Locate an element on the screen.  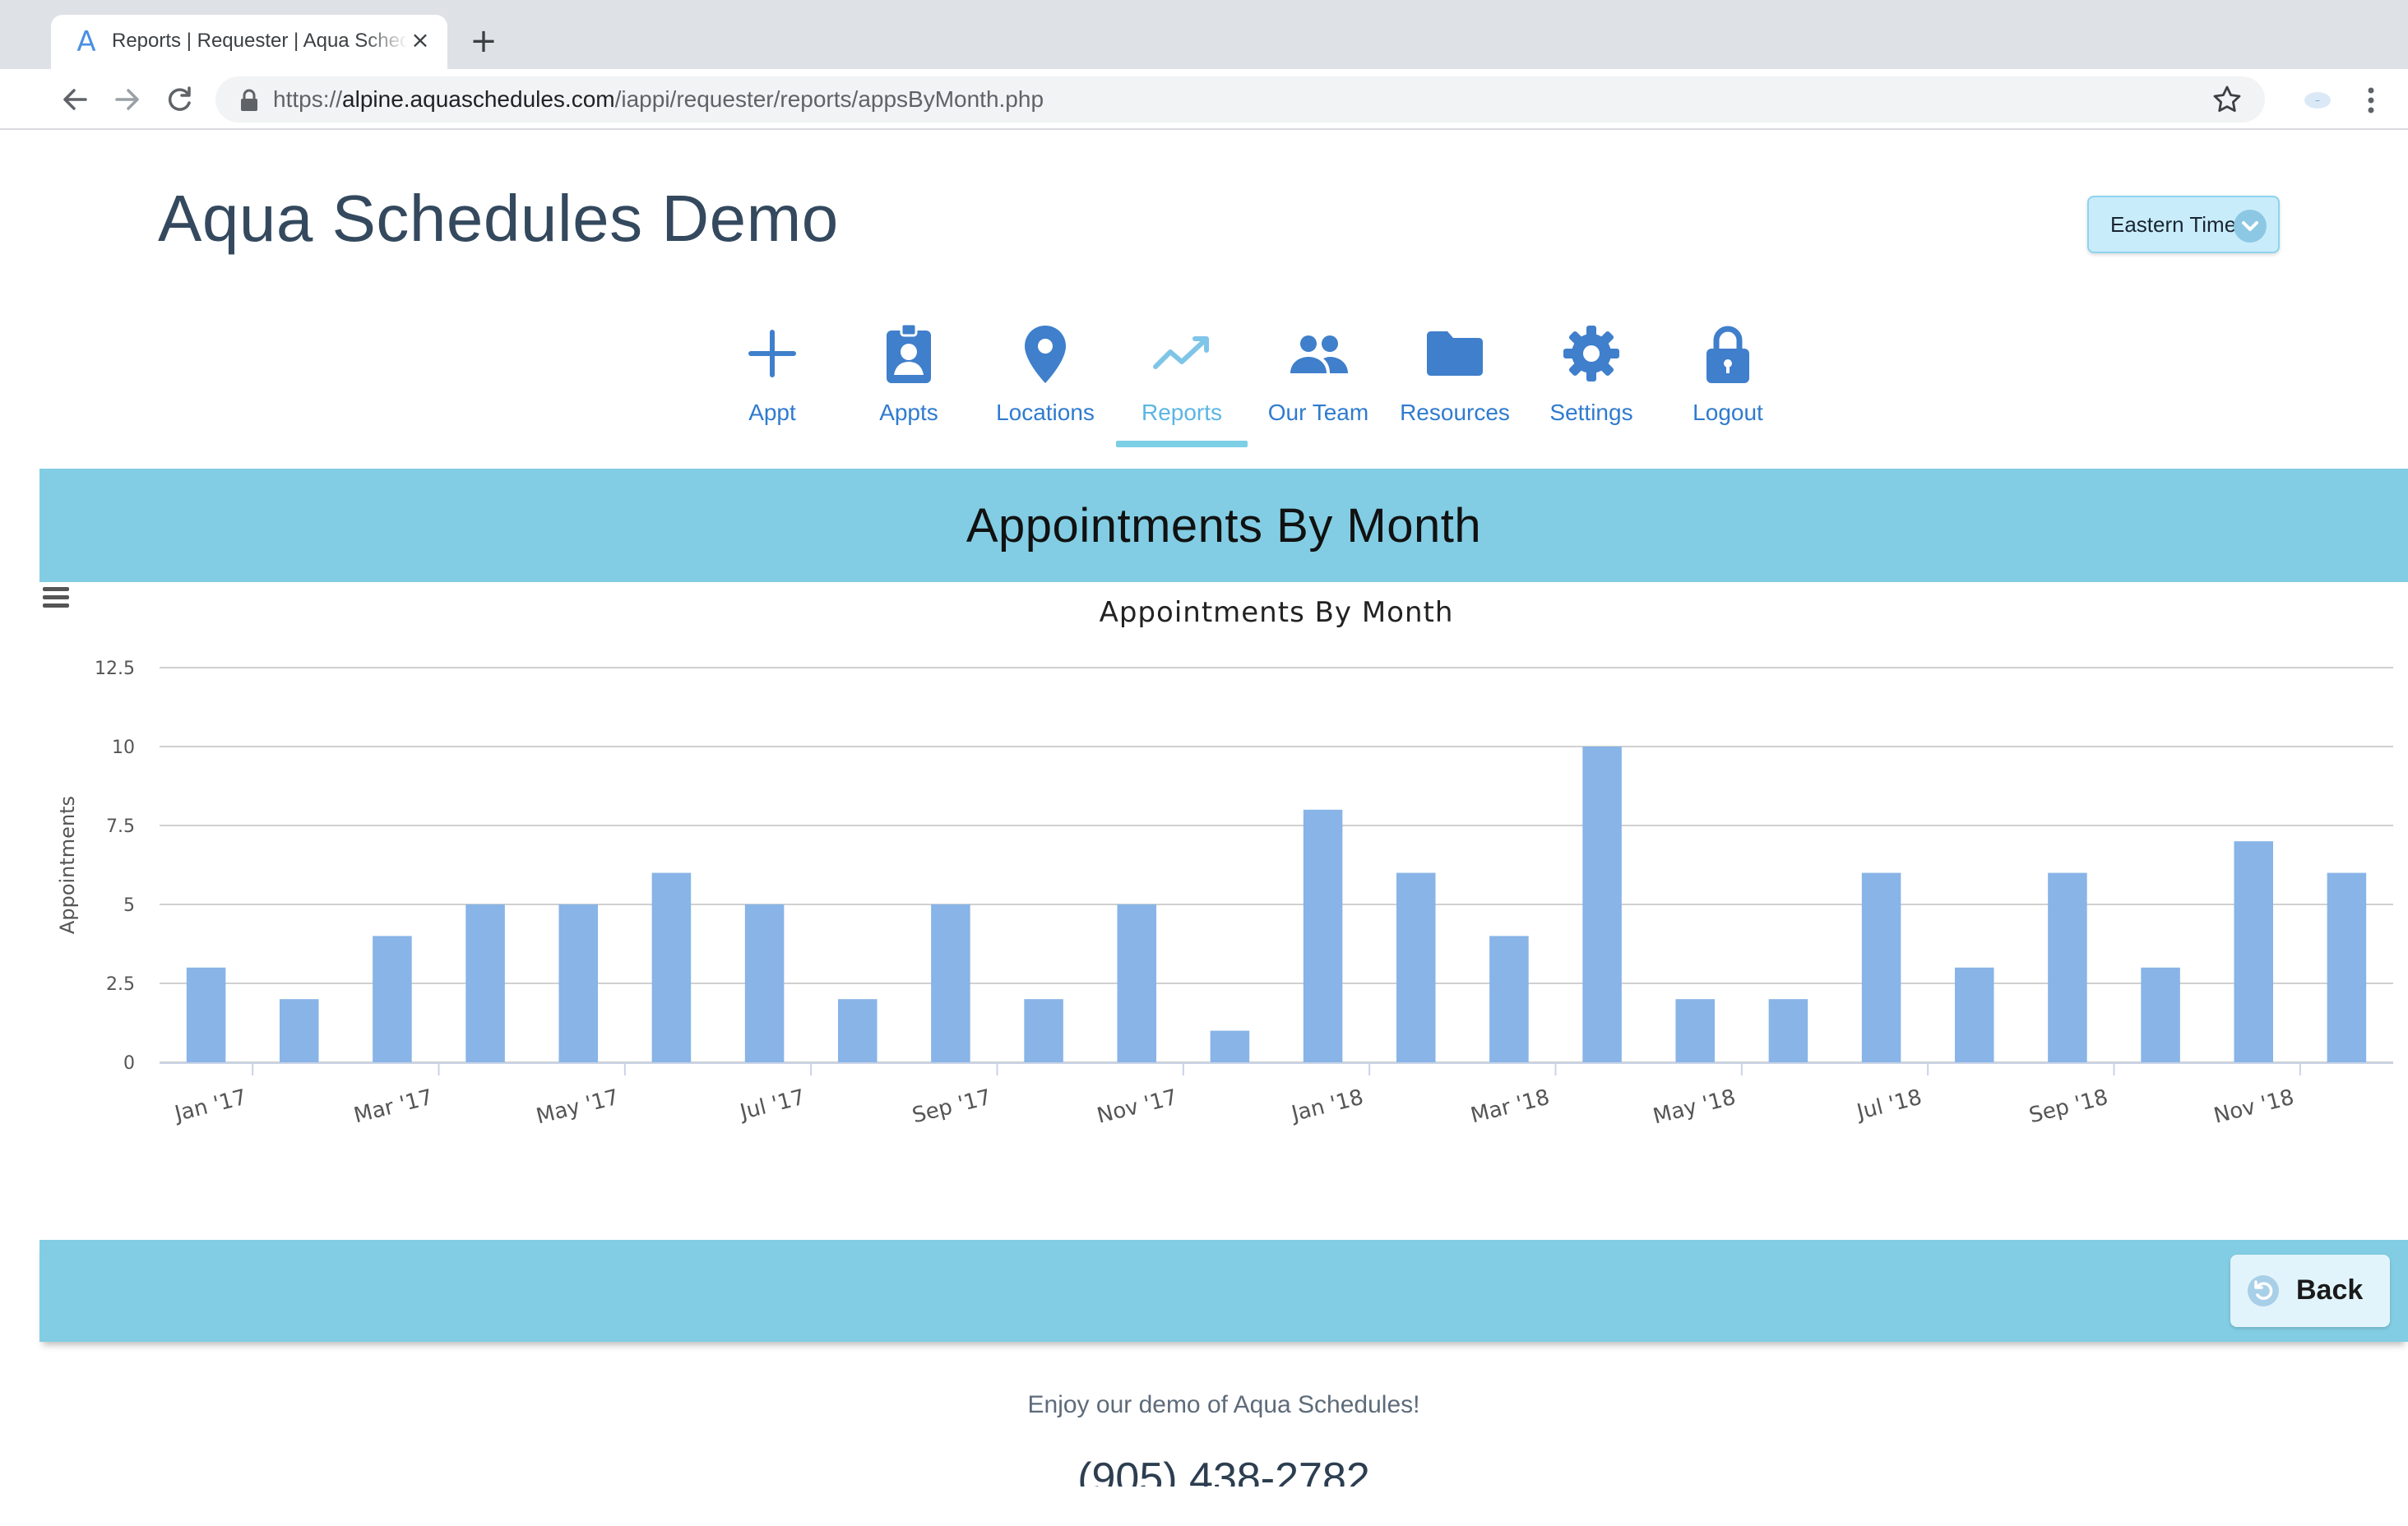
nav-label: Reports is located at coordinates (1182, 412).